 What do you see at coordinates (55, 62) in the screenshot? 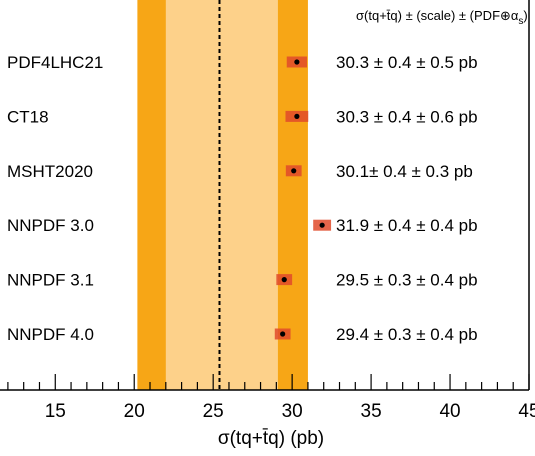
I see `pdf-set-label: PDF4LHC21` at bounding box center [55, 62].